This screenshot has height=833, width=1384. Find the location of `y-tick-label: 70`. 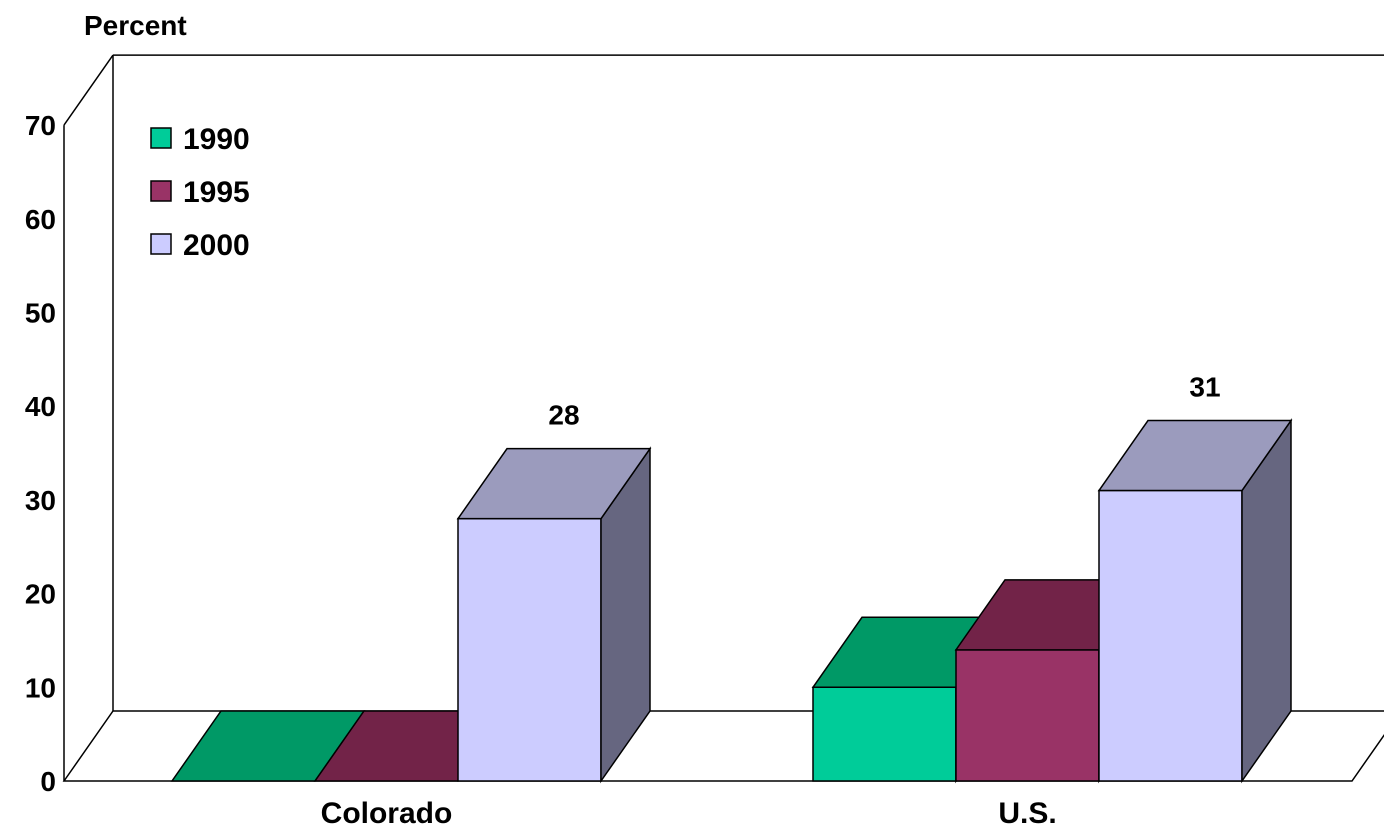

y-tick-label: 70 is located at coordinates (40, 125).